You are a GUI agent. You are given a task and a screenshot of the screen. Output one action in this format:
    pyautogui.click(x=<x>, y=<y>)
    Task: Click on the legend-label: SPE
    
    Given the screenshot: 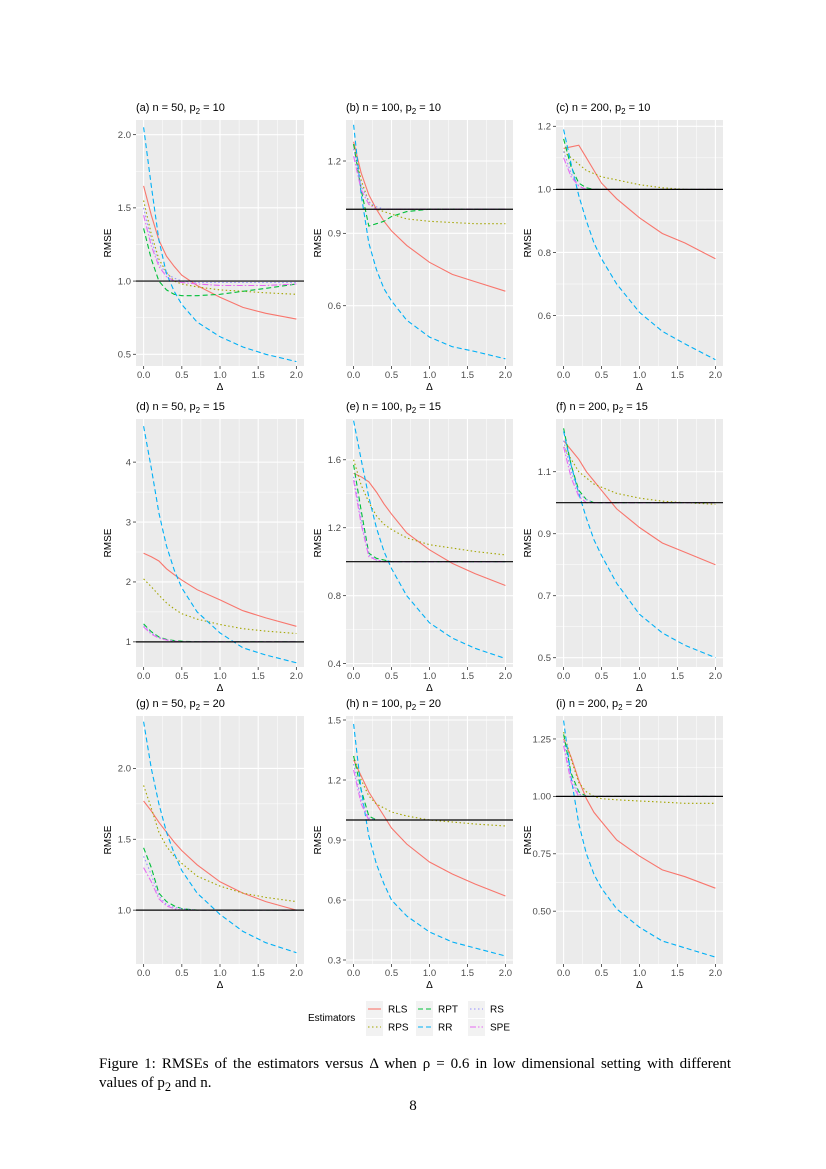 What is the action you would take?
    pyautogui.click(x=500, y=1028)
    